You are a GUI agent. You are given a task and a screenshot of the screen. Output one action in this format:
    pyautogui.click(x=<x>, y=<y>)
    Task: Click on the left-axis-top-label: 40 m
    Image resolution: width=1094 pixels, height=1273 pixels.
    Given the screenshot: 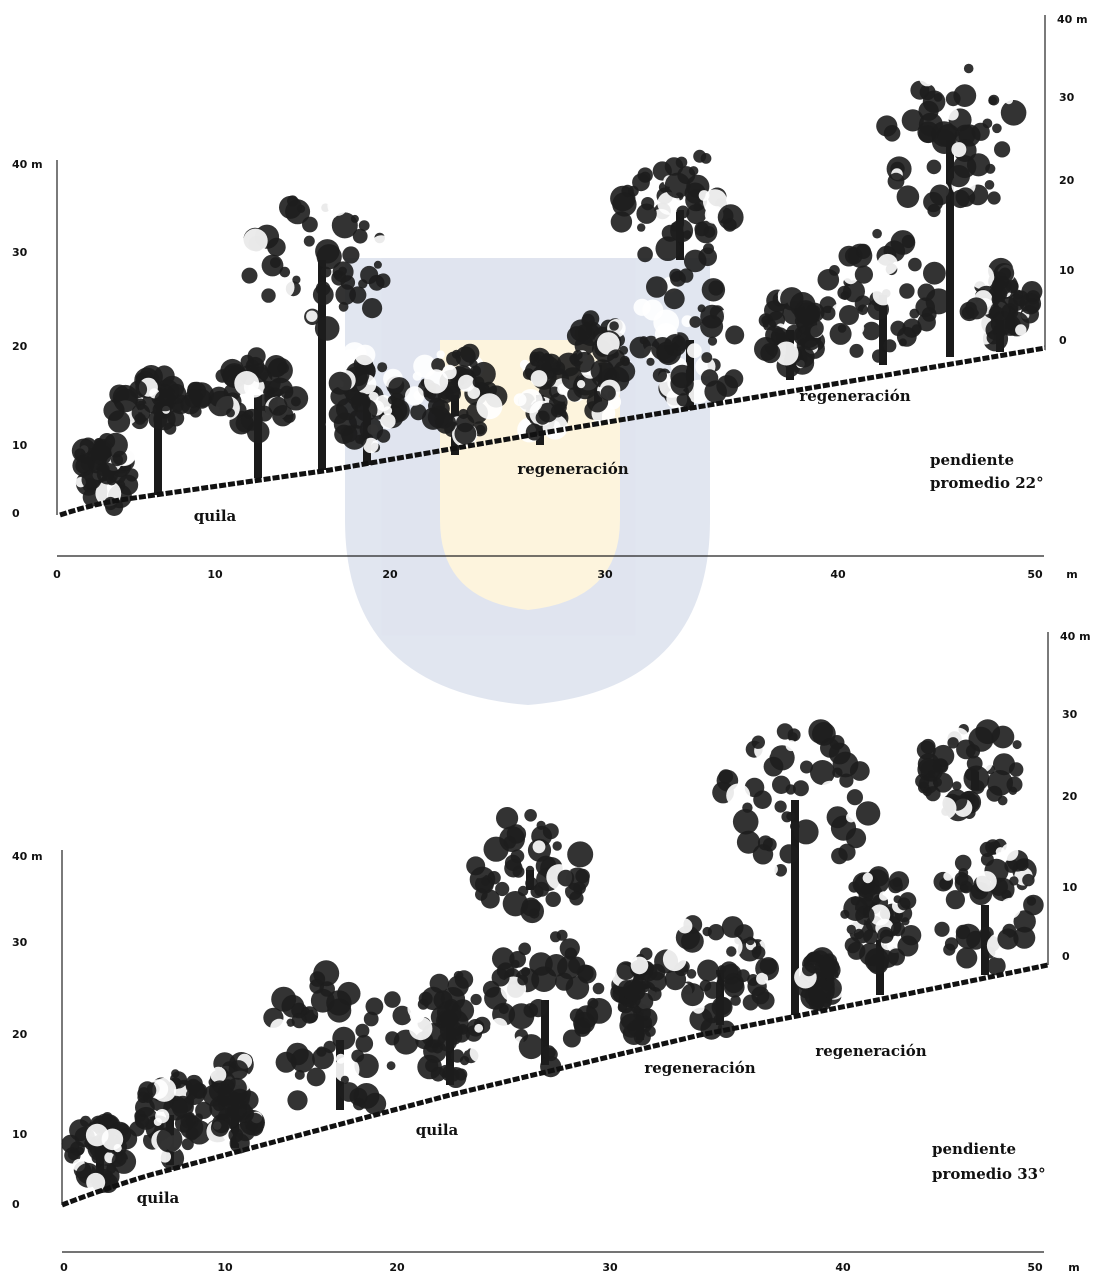 What is the action you would take?
    pyautogui.click(x=27, y=164)
    